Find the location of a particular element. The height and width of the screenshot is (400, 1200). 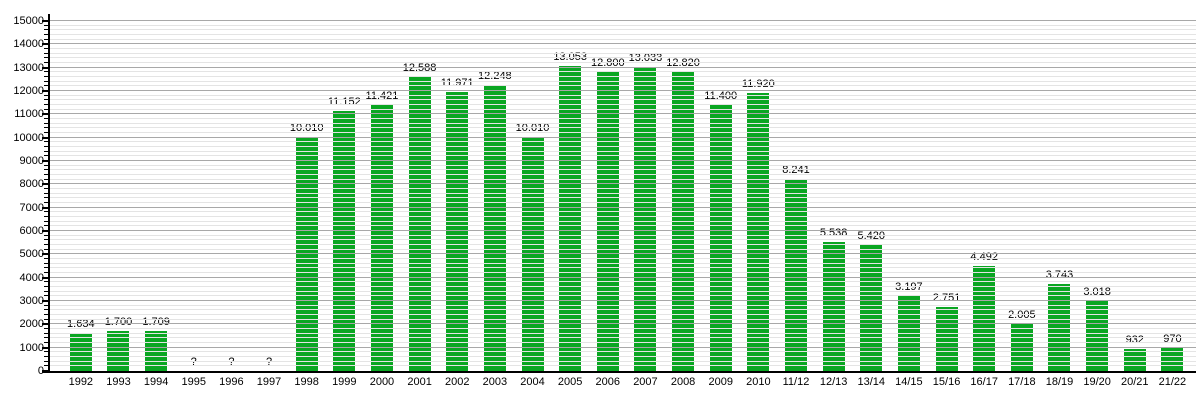

bar-slot: ? is located at coordinates (194, 196).